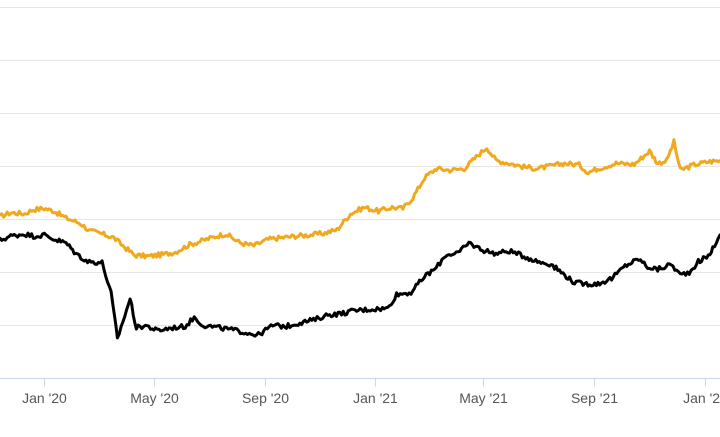 Image resolution: width=720 pixels, height=437 pixels. I want to click on x-tick-label: Sep '20, so click(265, 398).